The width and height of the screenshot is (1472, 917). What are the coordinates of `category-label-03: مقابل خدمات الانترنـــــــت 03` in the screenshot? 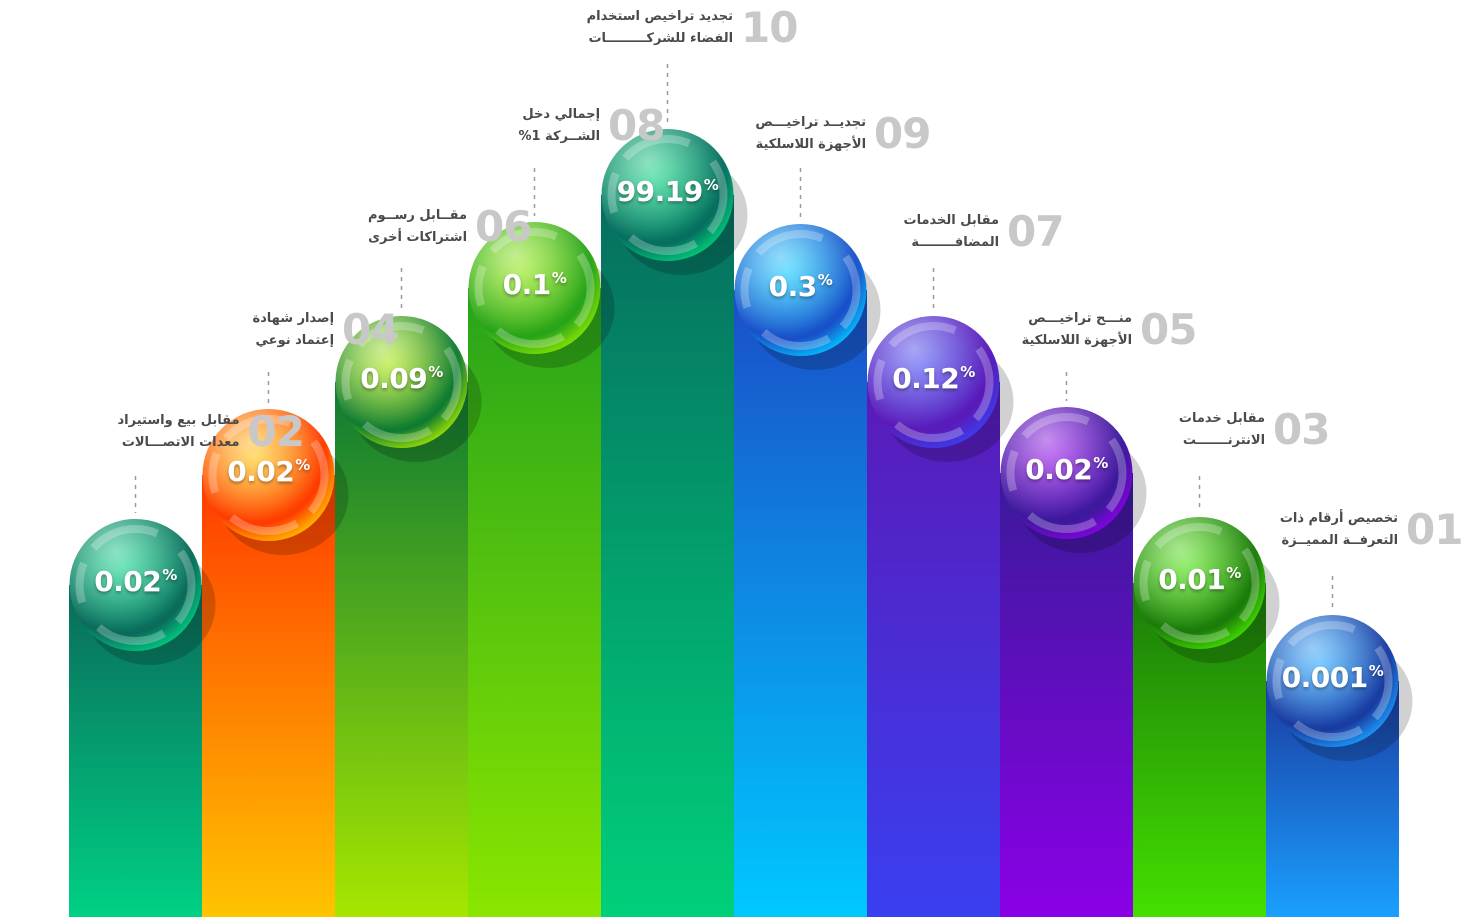 It's located at (1180, 429).